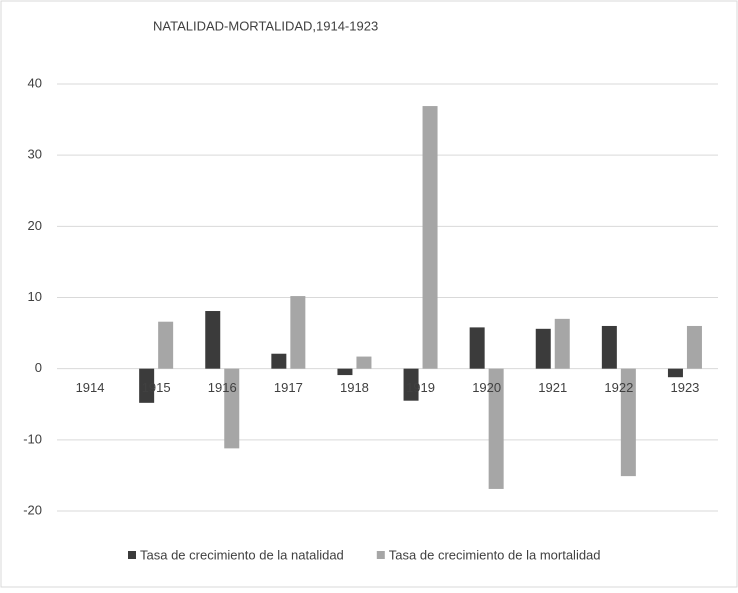 The image size is (738, 593). Describe the element at coordinates (35, 225) in the screenshot. I see `y-tick-label: 20` at that location.